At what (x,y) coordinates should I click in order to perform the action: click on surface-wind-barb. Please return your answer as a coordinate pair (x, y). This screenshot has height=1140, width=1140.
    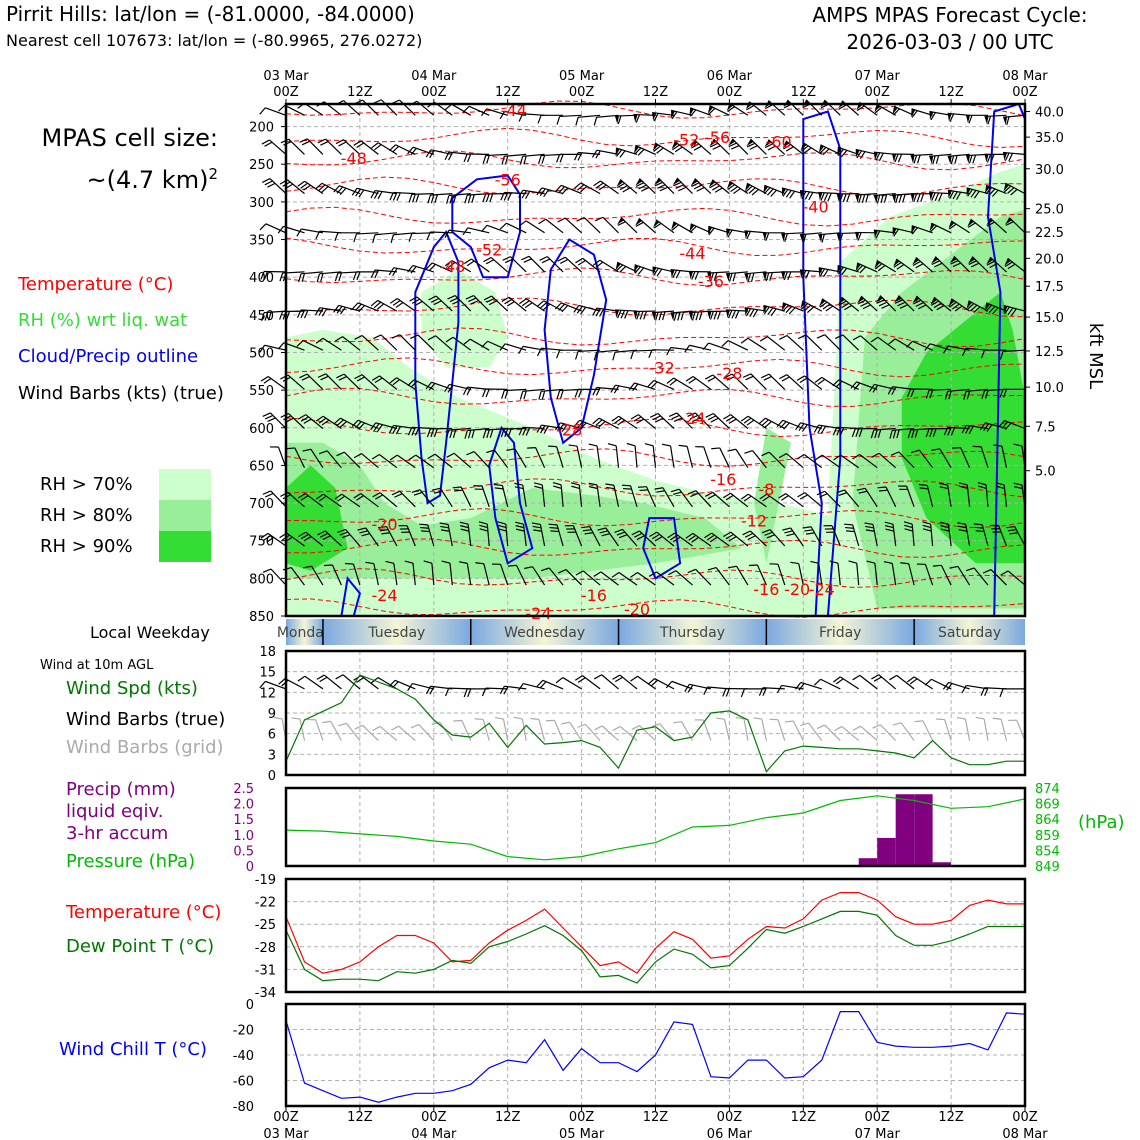
    Looking at the image, I should click on (1012, 693).